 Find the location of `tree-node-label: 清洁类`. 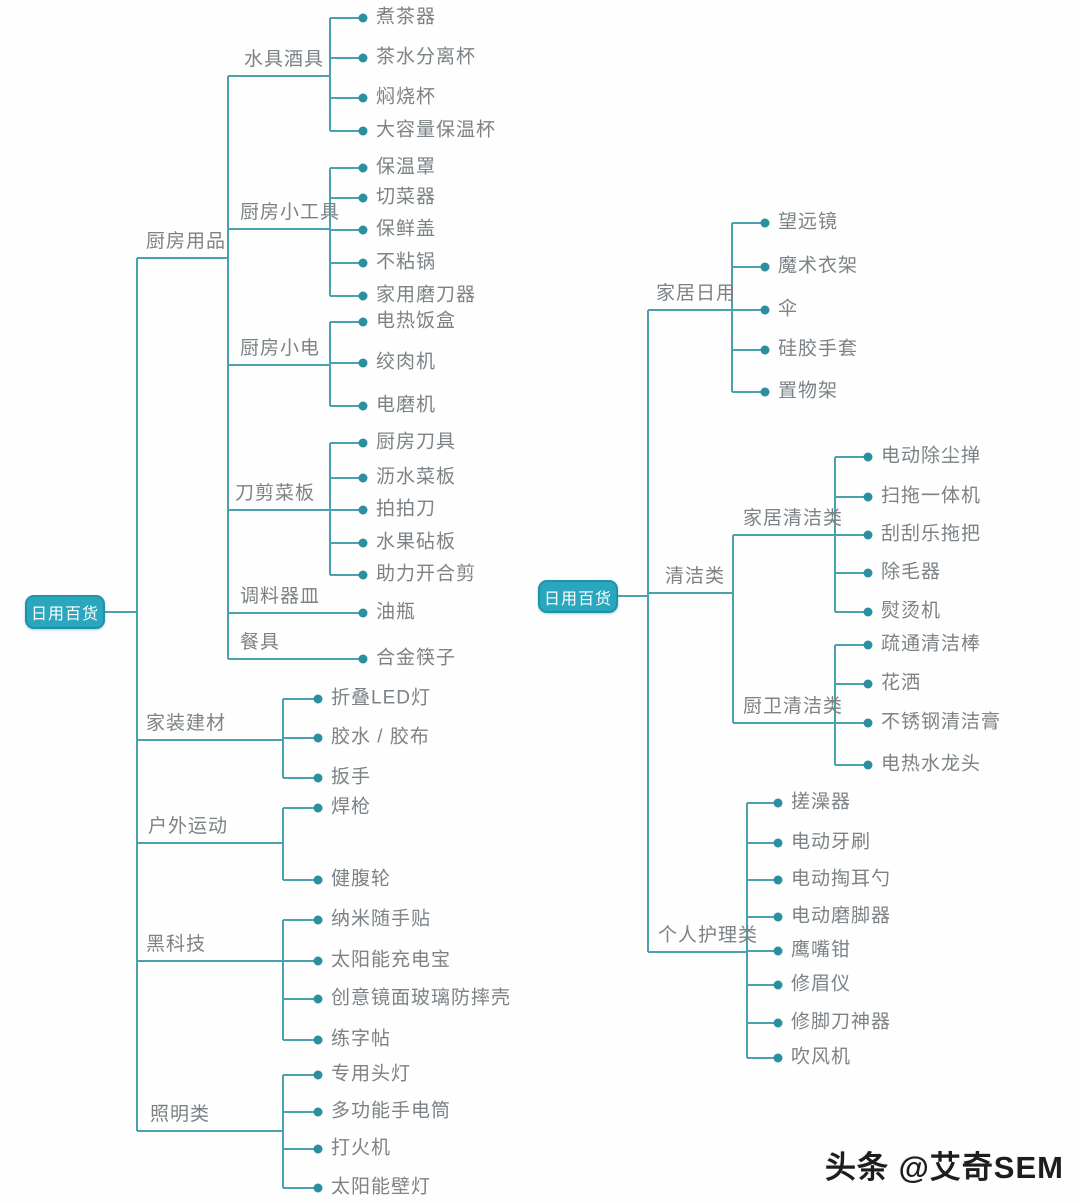

tree-node-label: 清洁类 is located at coordinates (695, 576).